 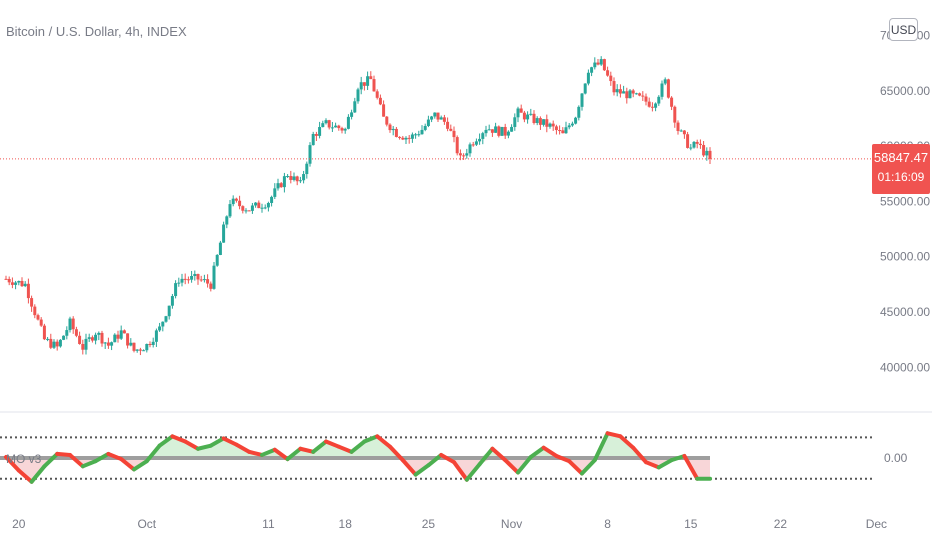 I want to click on x-tick-label: 20, so click(x=19, y=524).